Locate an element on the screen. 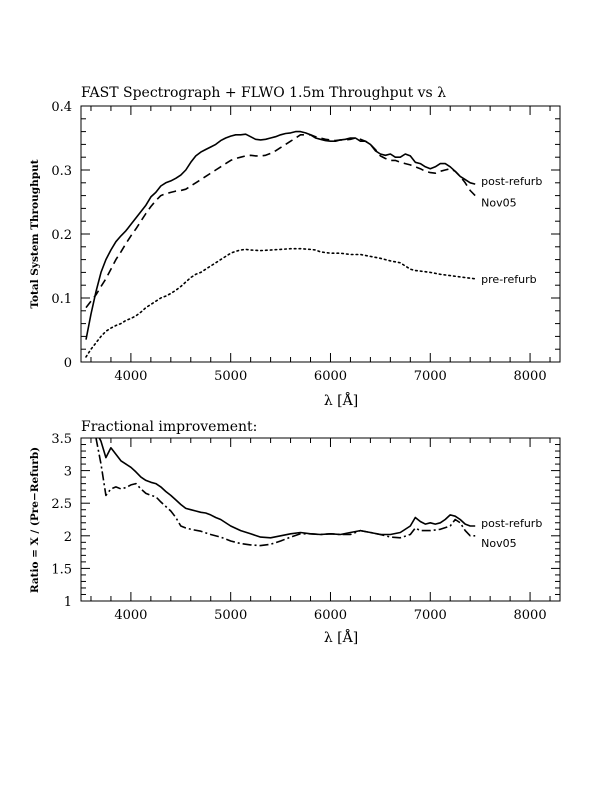  y-tick-label: 0.1 is located at coordinates (61, 299).